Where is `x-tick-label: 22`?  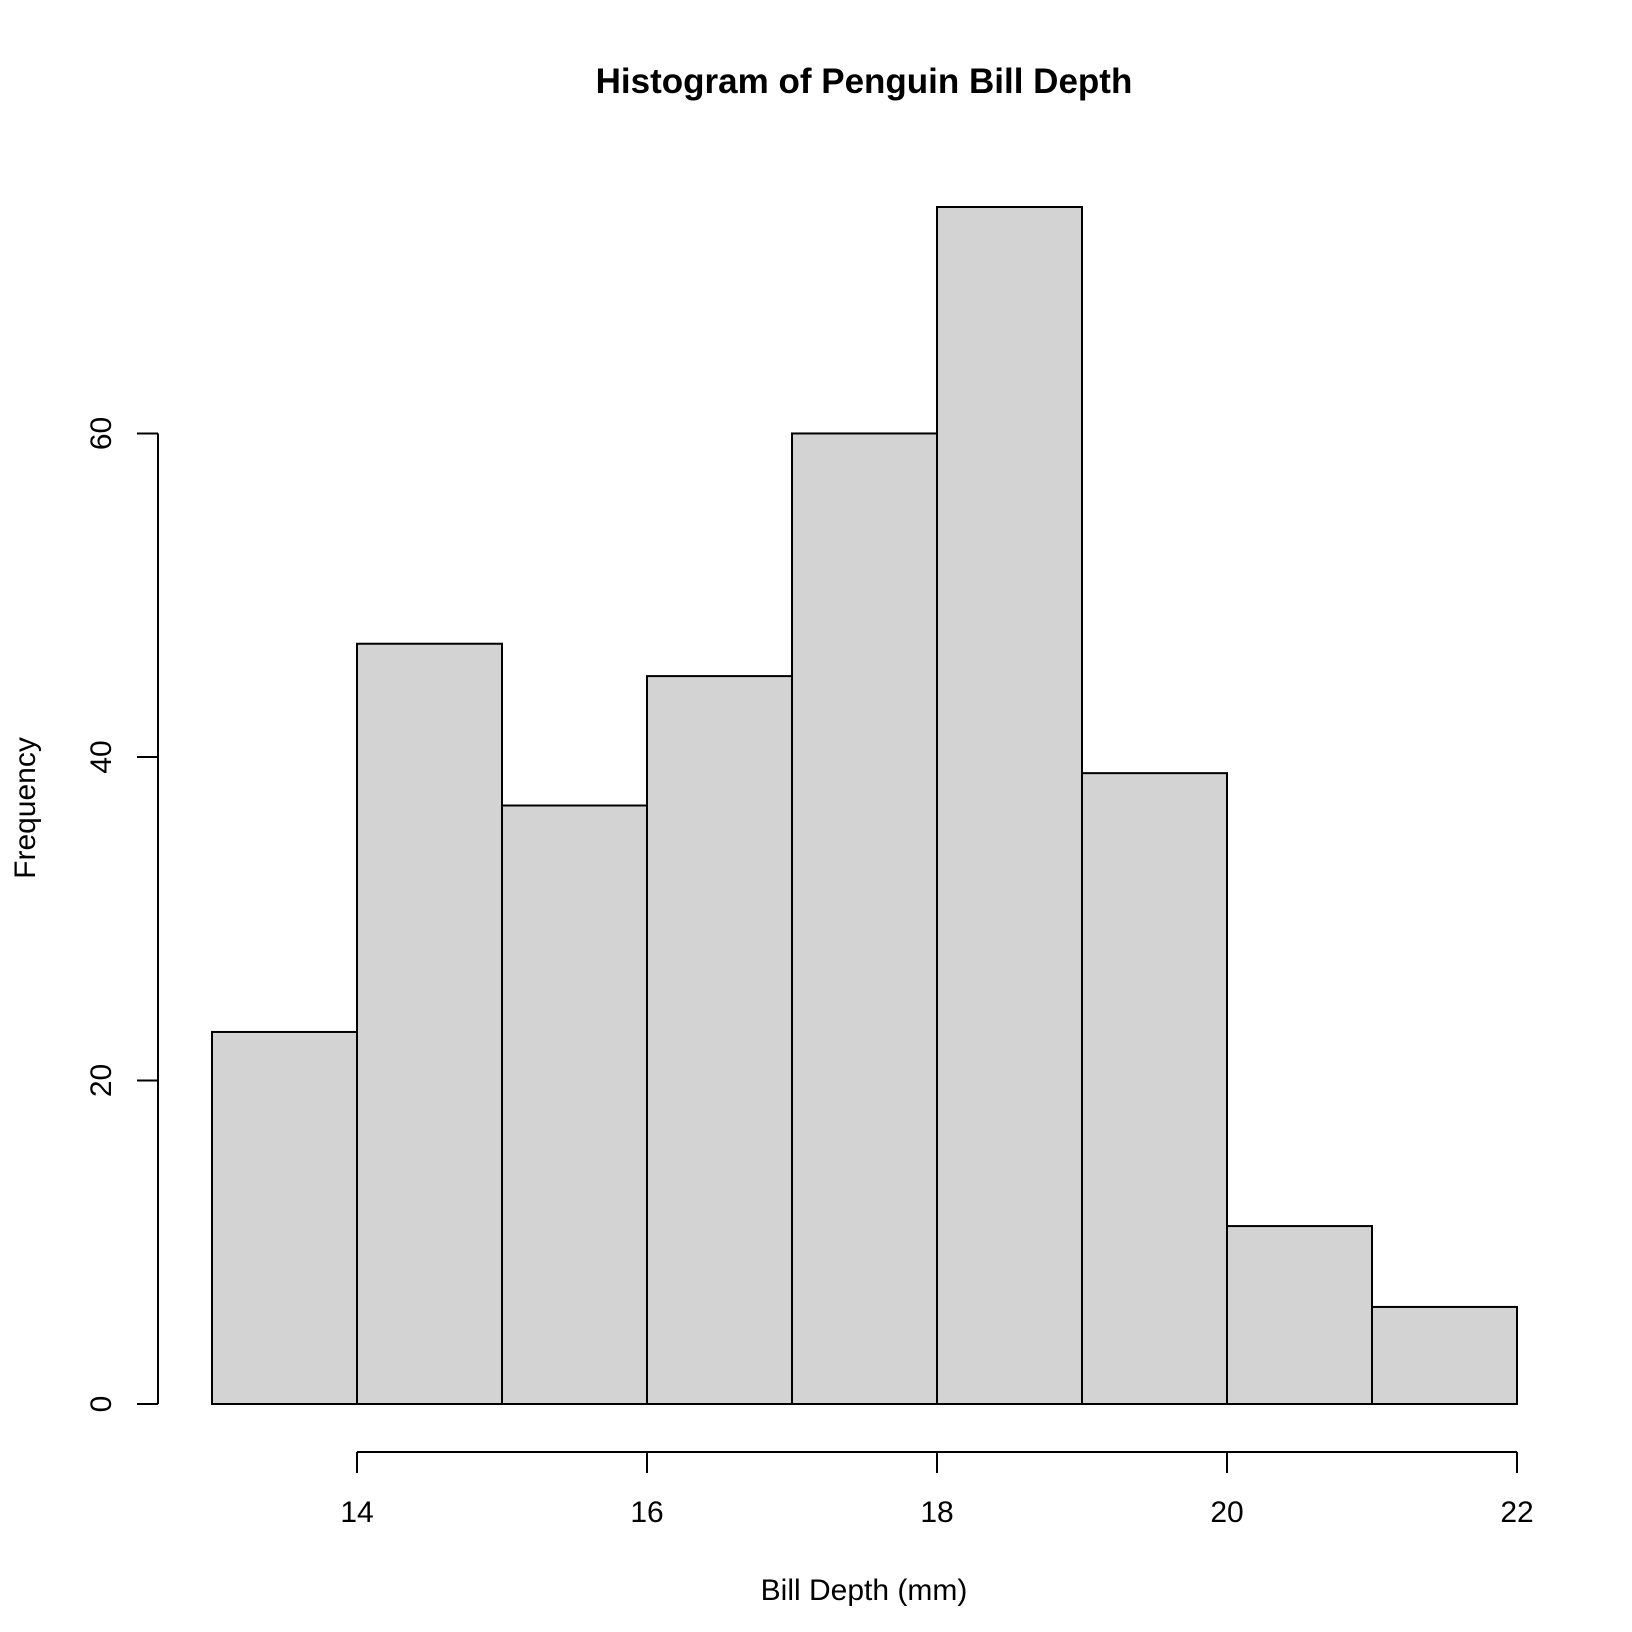 x-tick-label: 22 is located at coordinates (1516, 1512).